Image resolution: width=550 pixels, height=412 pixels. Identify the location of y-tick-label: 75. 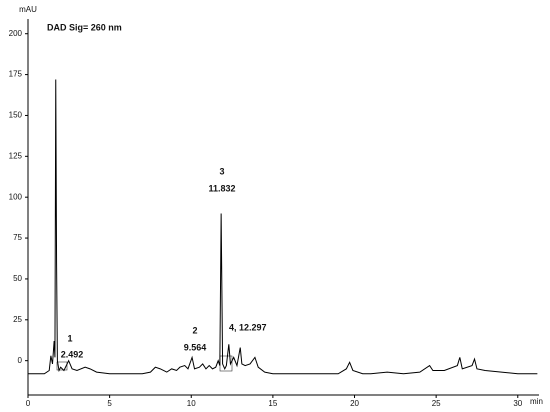
(17, 237).